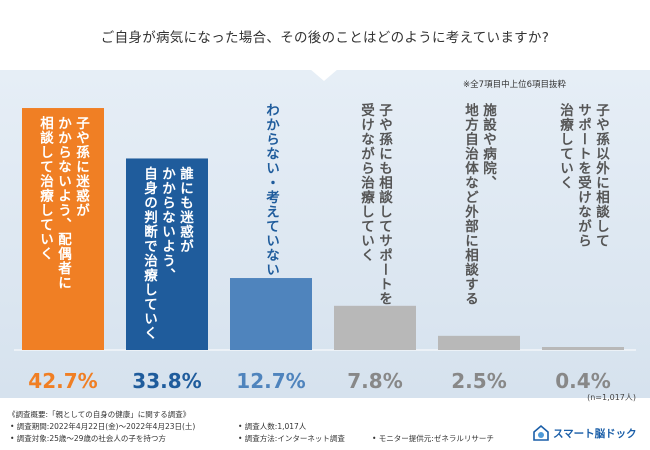 This screenshot has height=450, width=650. What do you see at coordinates (82, 167) in the screenshot?
I see `category-label-1-line-1: 子や孫に迷惑が` at bounding box center [82, 167].